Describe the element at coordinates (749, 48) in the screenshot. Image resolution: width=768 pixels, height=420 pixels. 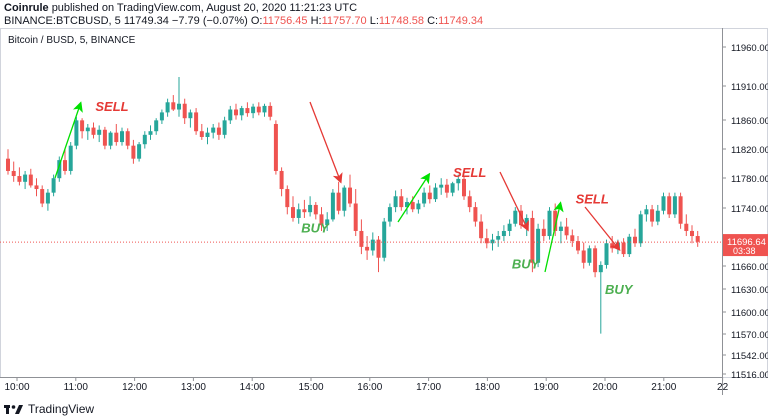
I see `y-tick-label: 11960.00` at that location.